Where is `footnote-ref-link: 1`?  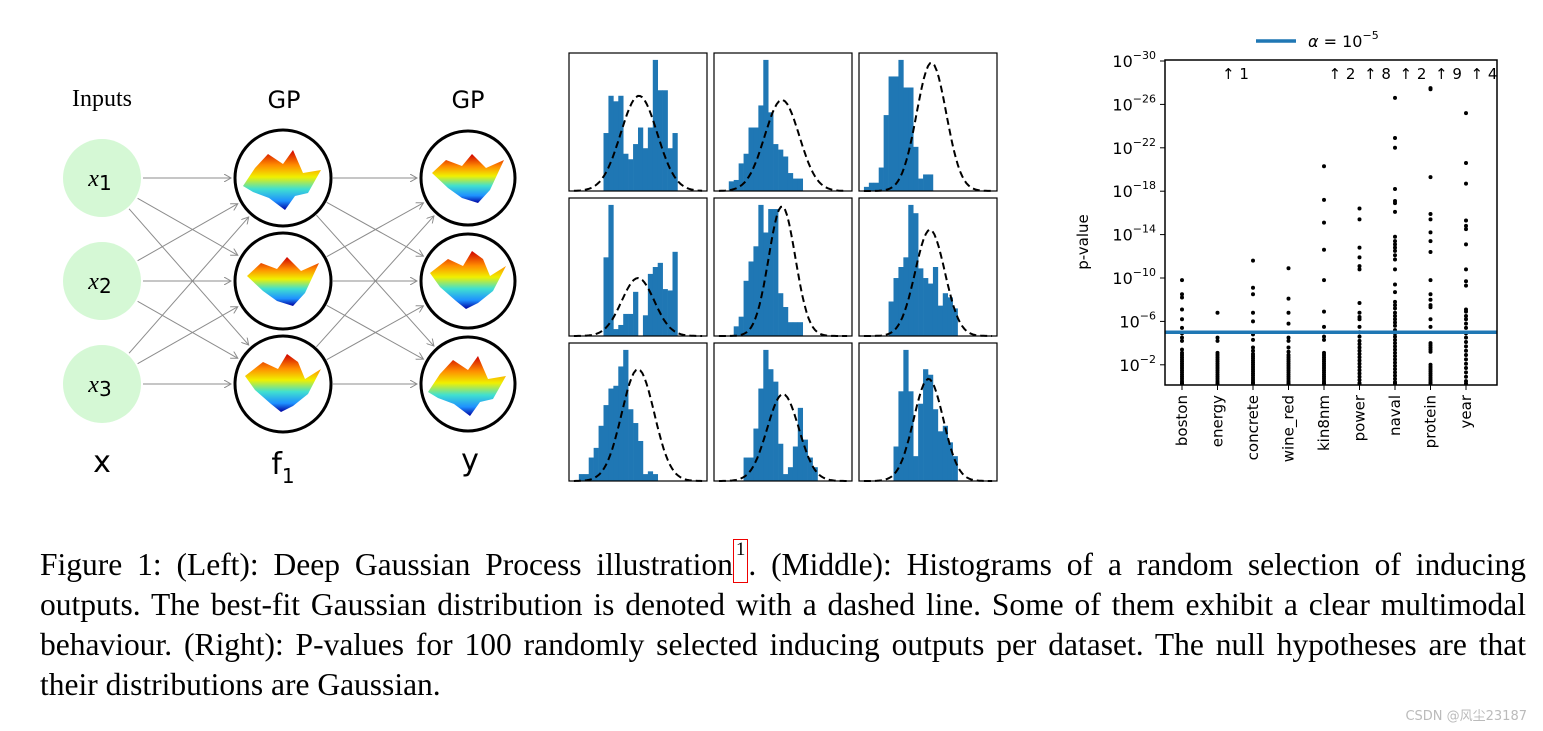 footnote-ref-link: 1 is located at coordinates (740, 561).